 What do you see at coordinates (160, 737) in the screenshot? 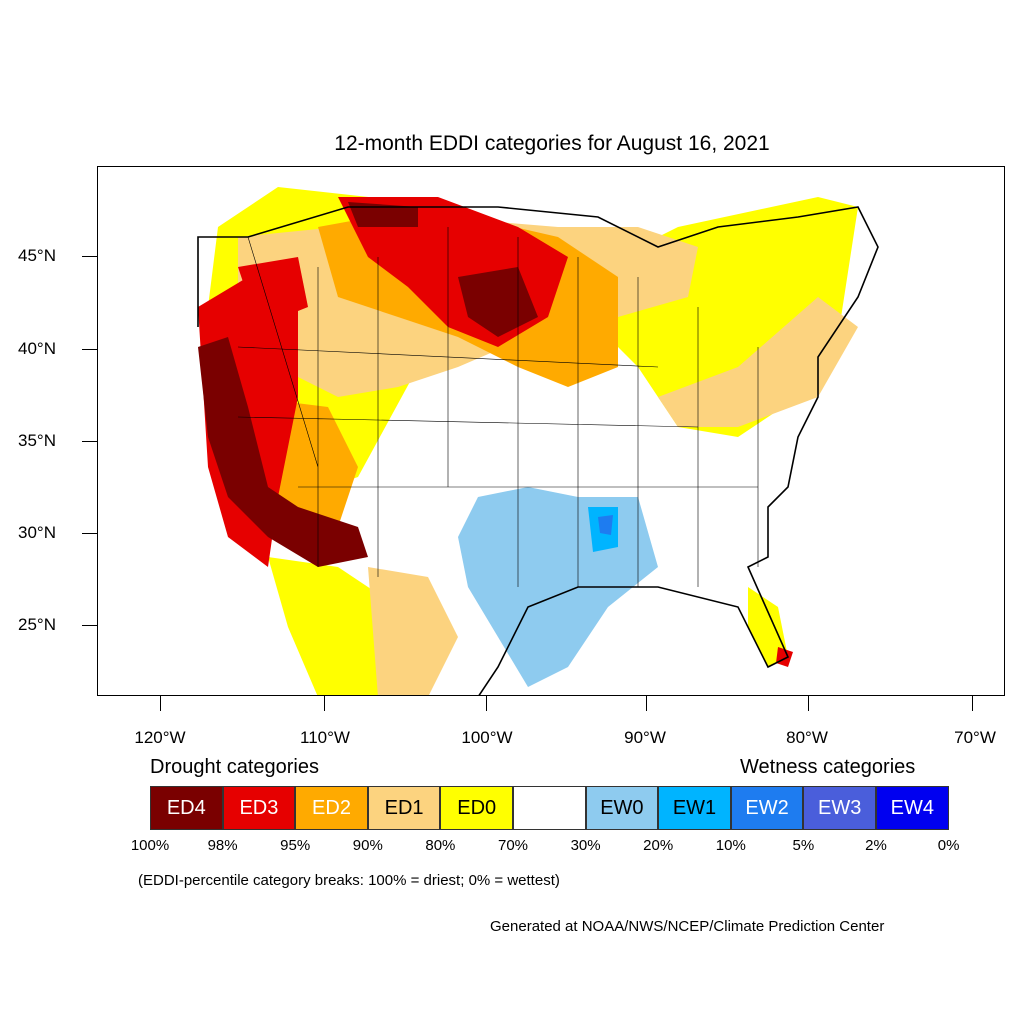
I see `lon-label-120: 120°W` at bounding box center [160, 737].